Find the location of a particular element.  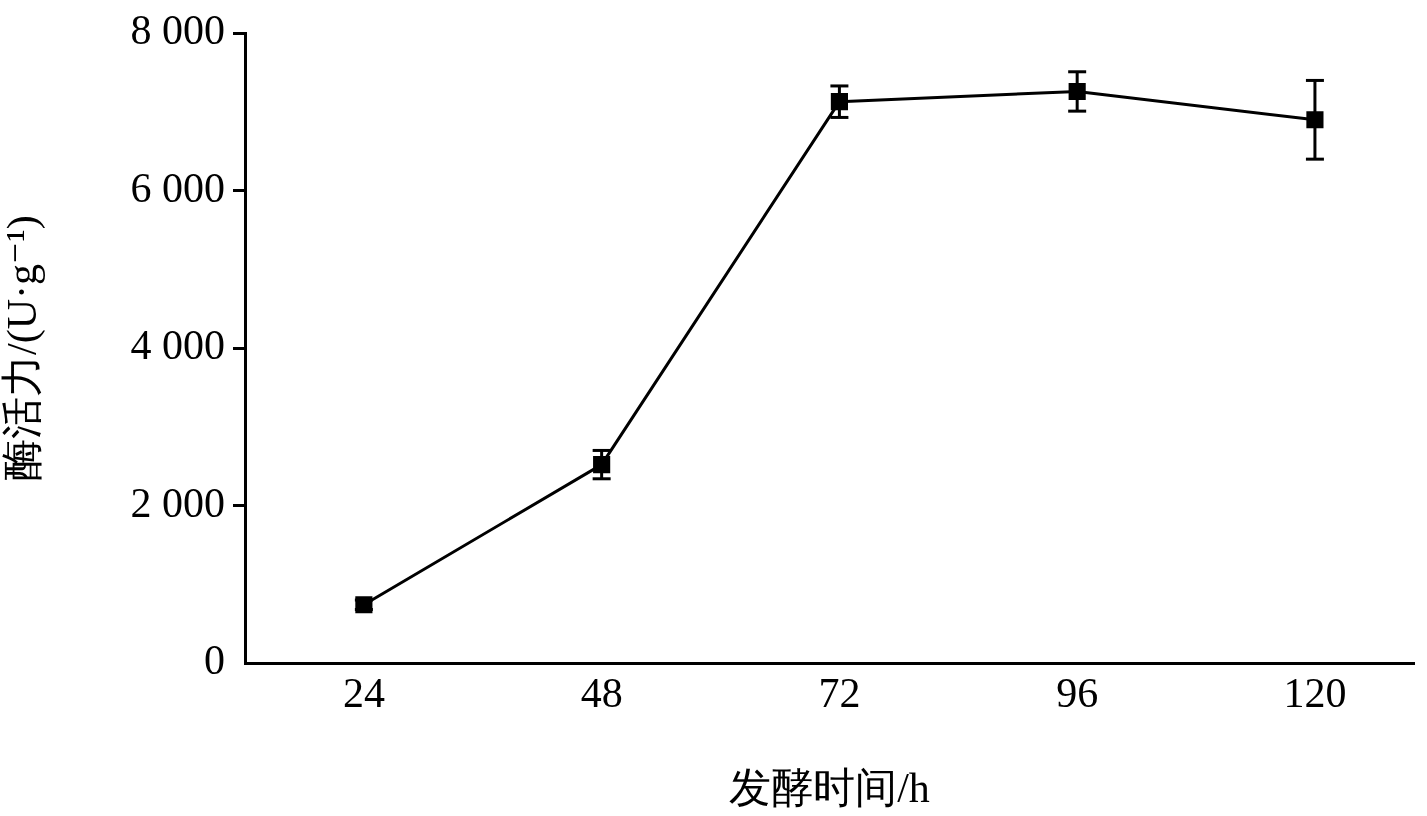

y-tick-label: 0 is located at coordinates (214, 660).